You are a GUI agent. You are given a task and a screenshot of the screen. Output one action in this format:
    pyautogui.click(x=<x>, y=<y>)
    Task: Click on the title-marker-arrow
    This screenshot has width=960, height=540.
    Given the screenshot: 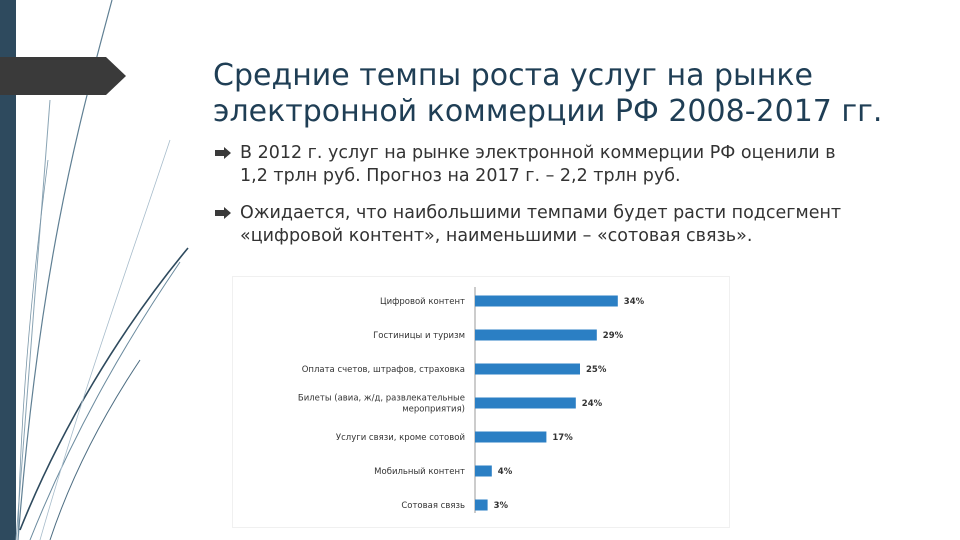 What is the action you would take?
    pyautogui.click(x=63, y=76)
    